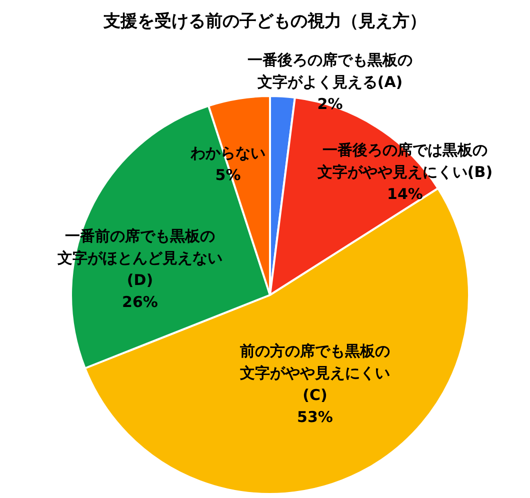  Describe the element at coordinates (264, 21) in the screenshot. I see `chart-title: 支援を受ける前の子どもの視力（見え方）` at that location.